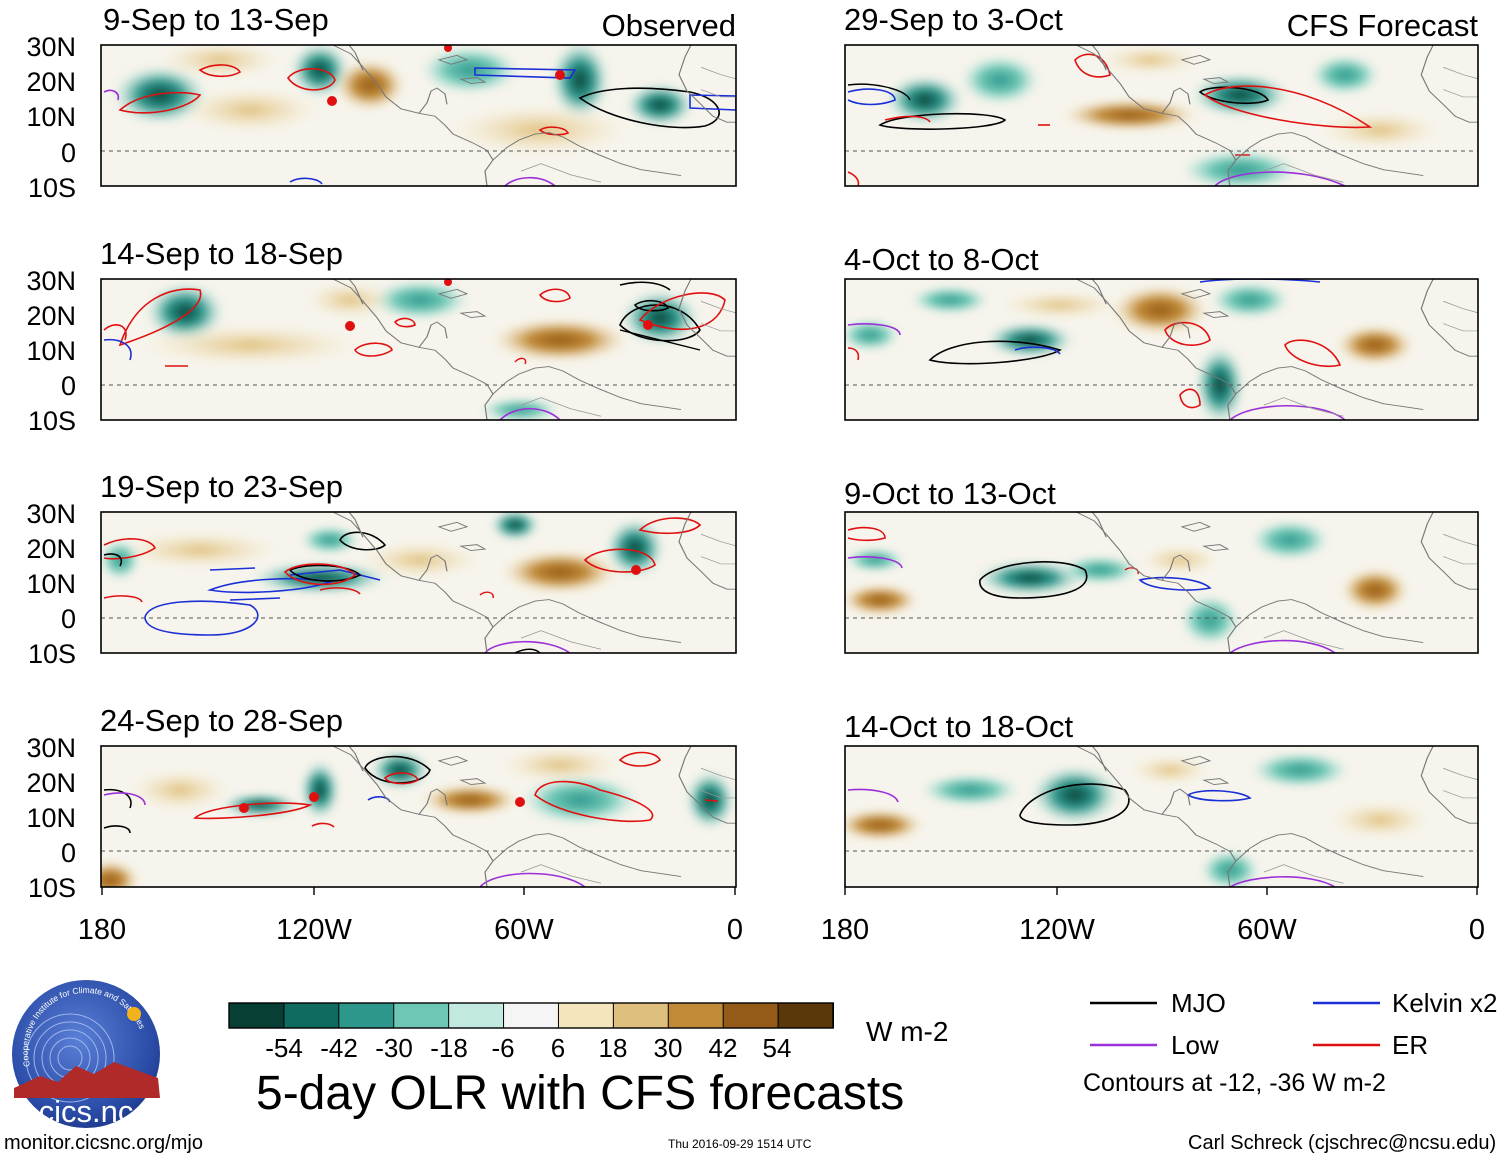 The image size is (1510, 1159). Describe the element at coordinates (222, 486) in the screenshot. I see `panel-title-obs-3: 19-Sep to 23-Sep` at that location.